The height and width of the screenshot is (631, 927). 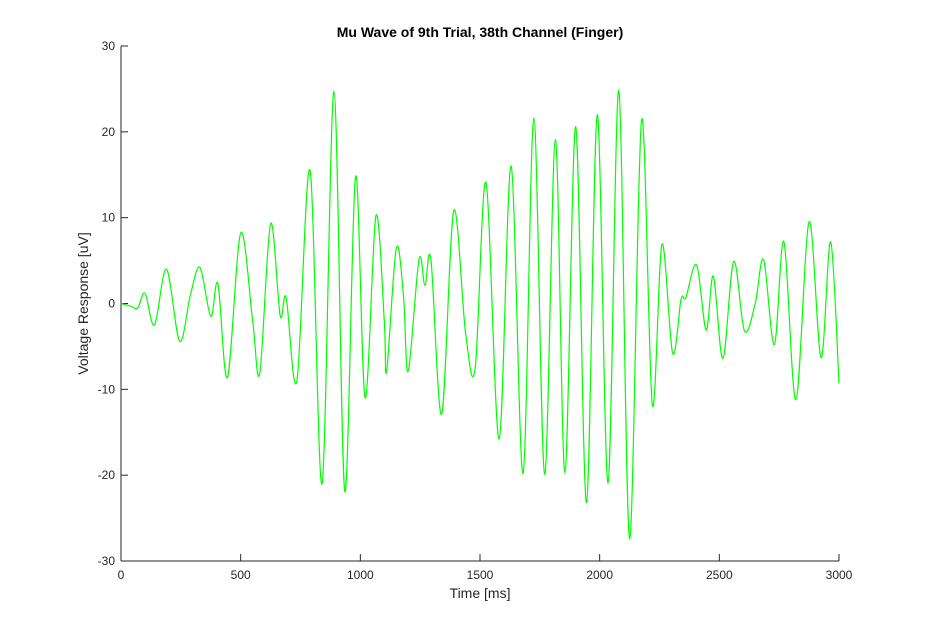 What do you see at coordinates (107, 475) in the screenshot?
I see `y-tick-label: -20` at bounding box center [107, 475].